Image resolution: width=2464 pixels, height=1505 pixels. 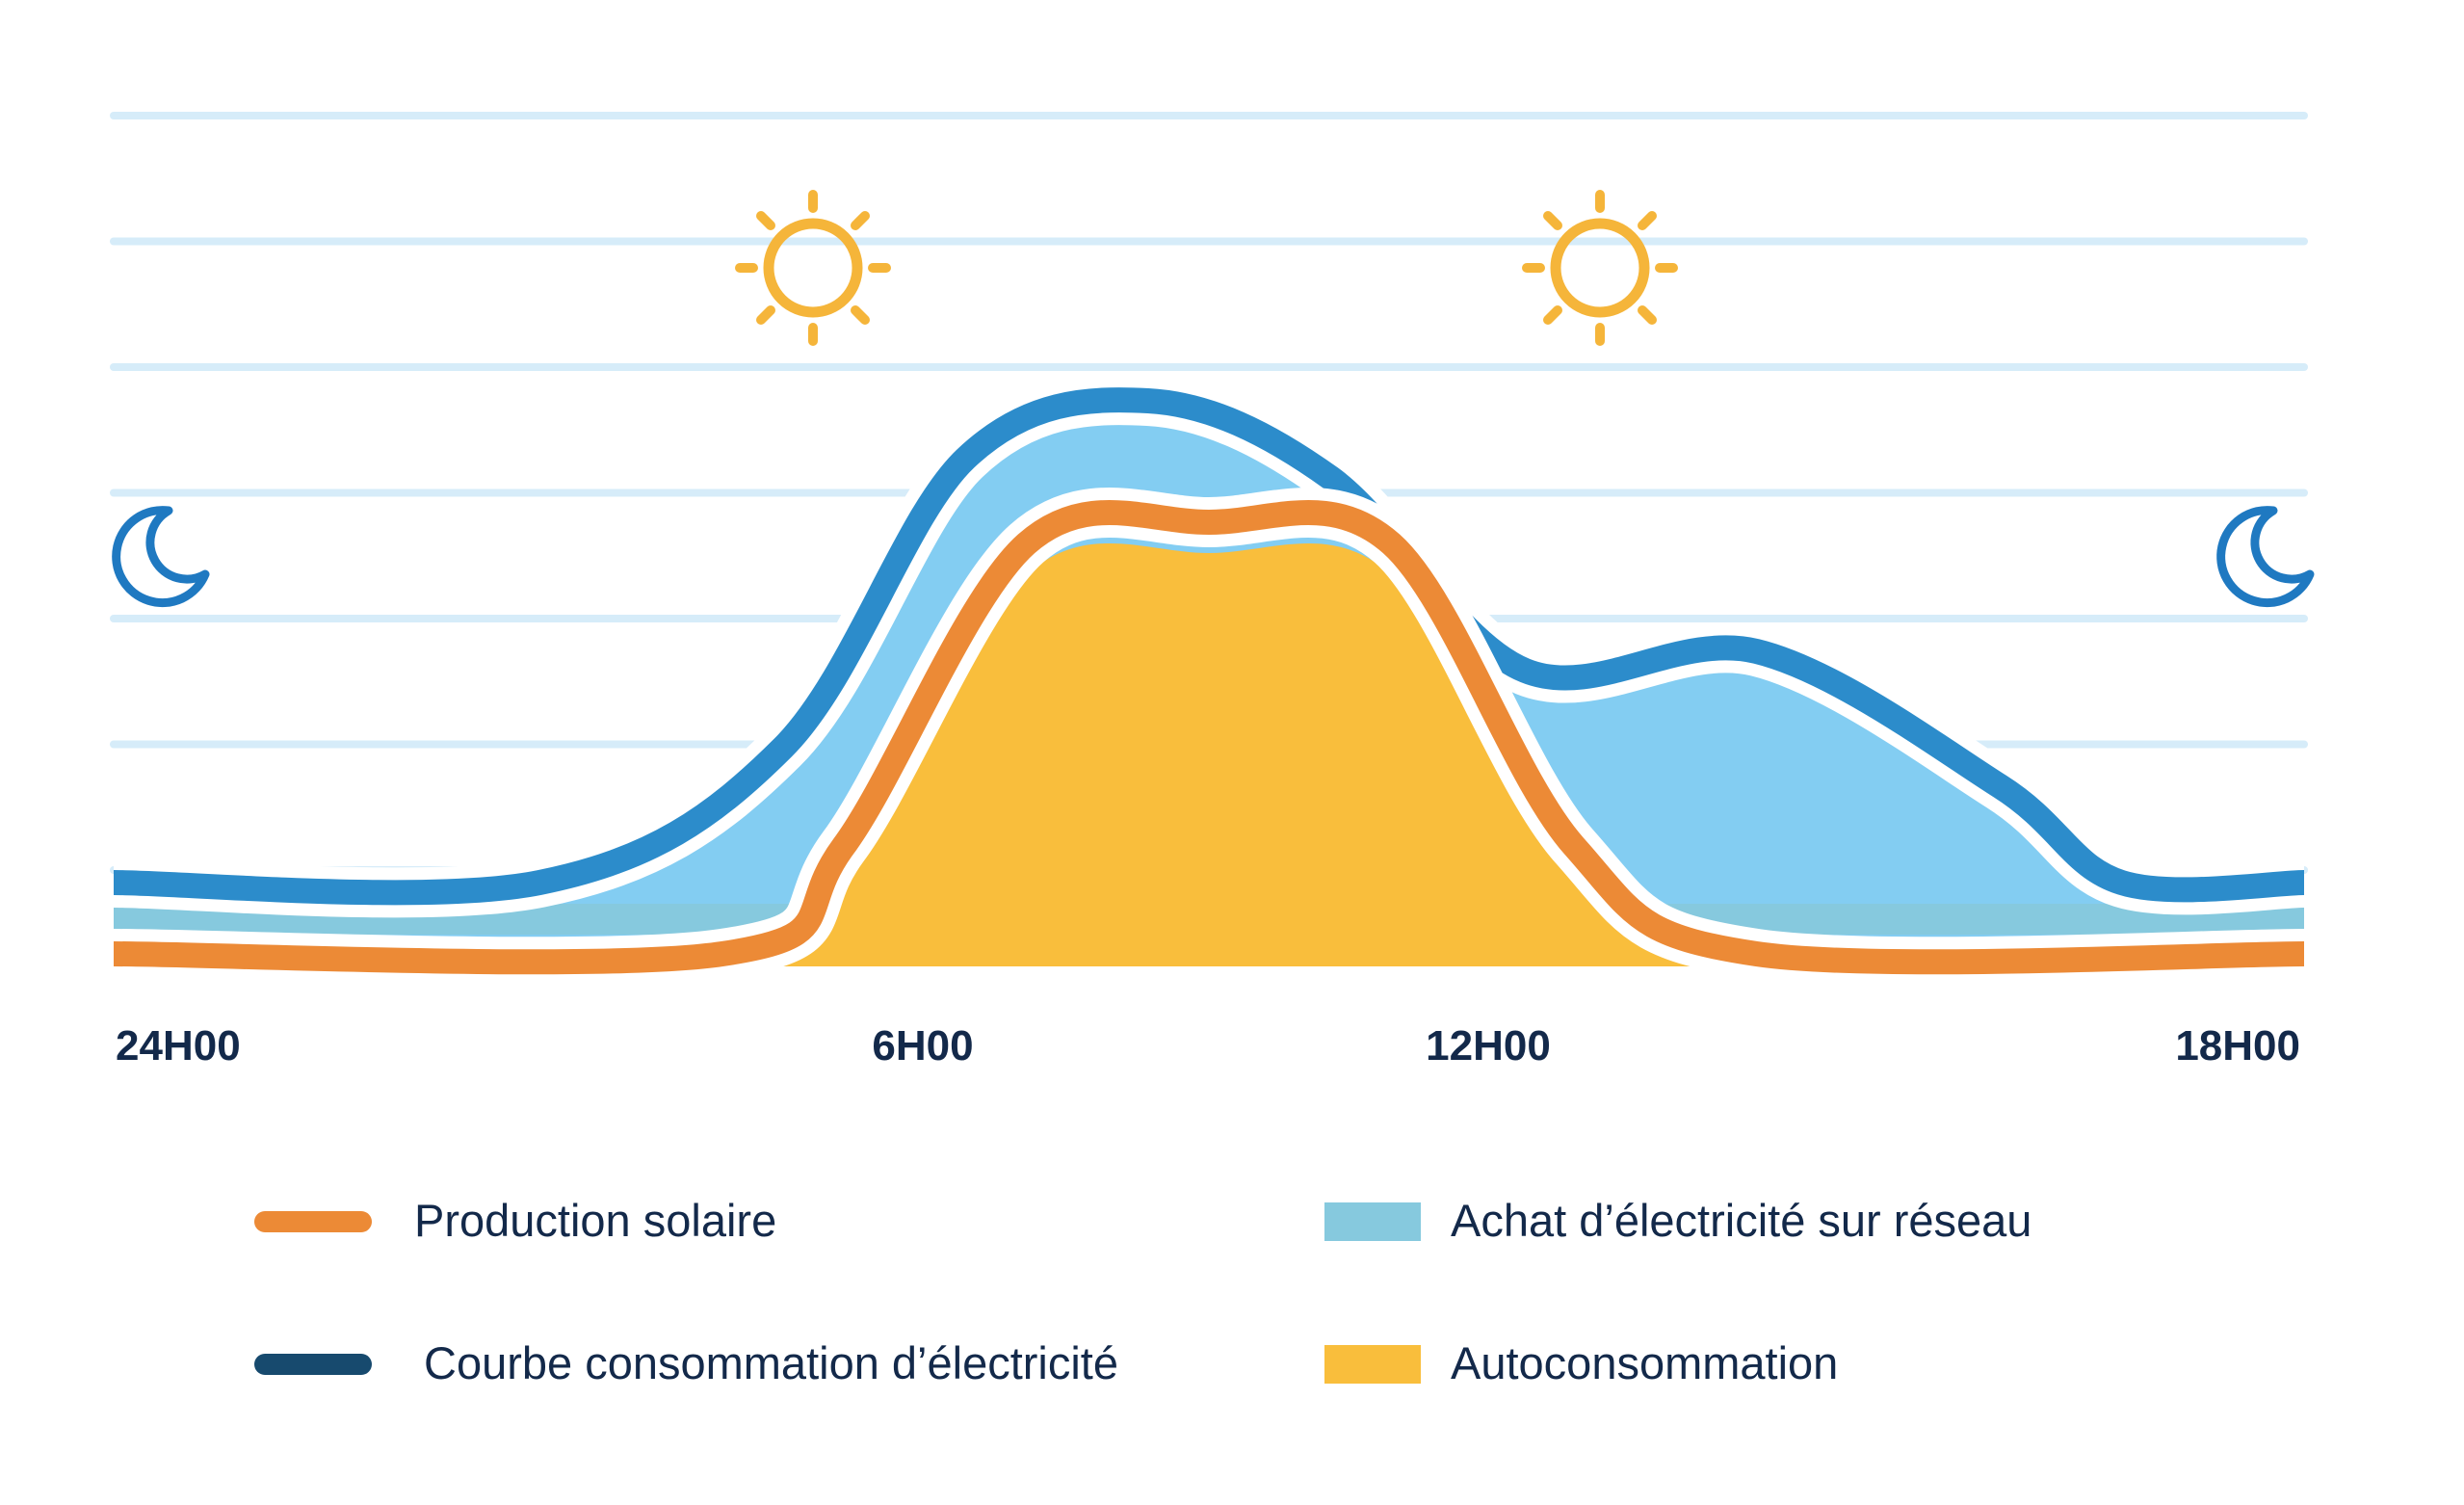 I want to click on legend-item-production: Production solaire, so click(x=515, y=1221).